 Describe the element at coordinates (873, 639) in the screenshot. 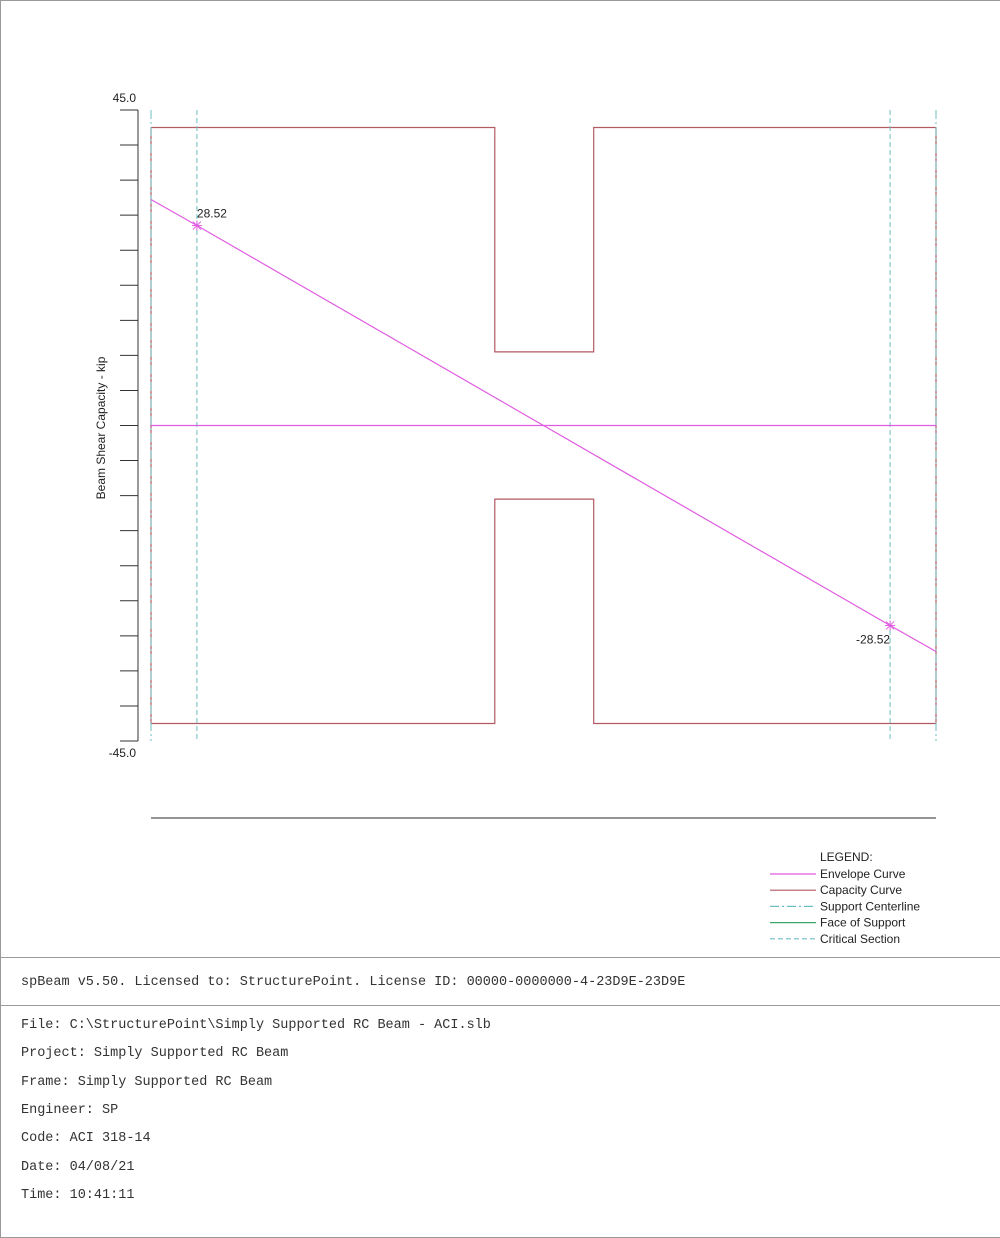

I see `data-label: -28.52` at that location.